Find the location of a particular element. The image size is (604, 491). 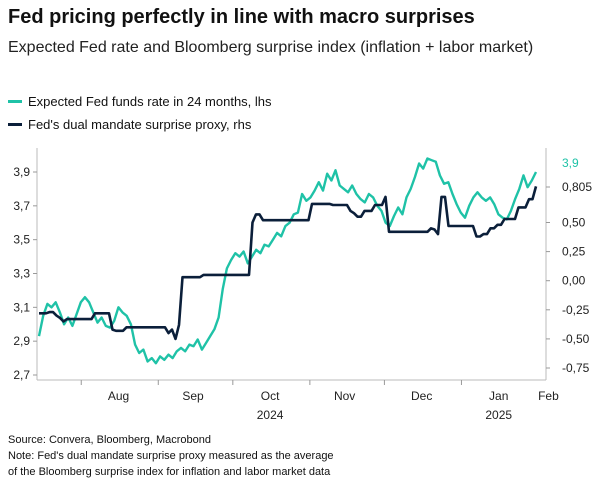

left-tick-label: 2,7 is located at coordinates (21, 375).